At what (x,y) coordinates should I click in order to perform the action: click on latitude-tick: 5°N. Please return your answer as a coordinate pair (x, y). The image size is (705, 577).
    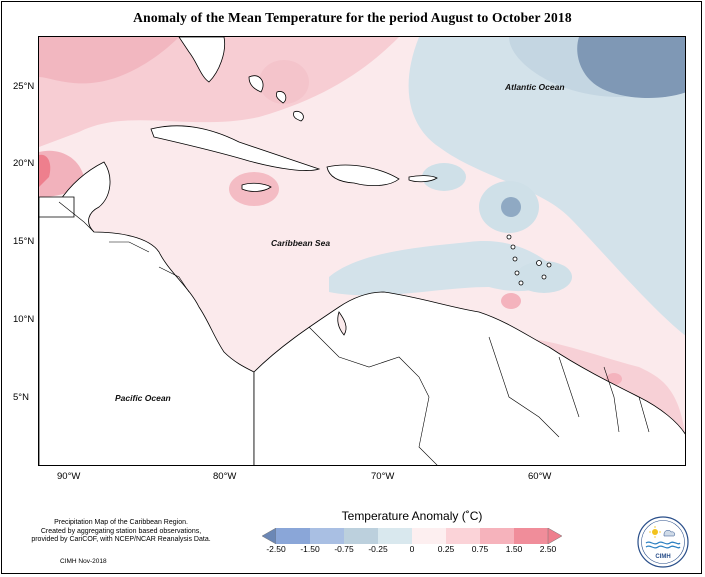
    Looking at the image, I should click on (21, 397).